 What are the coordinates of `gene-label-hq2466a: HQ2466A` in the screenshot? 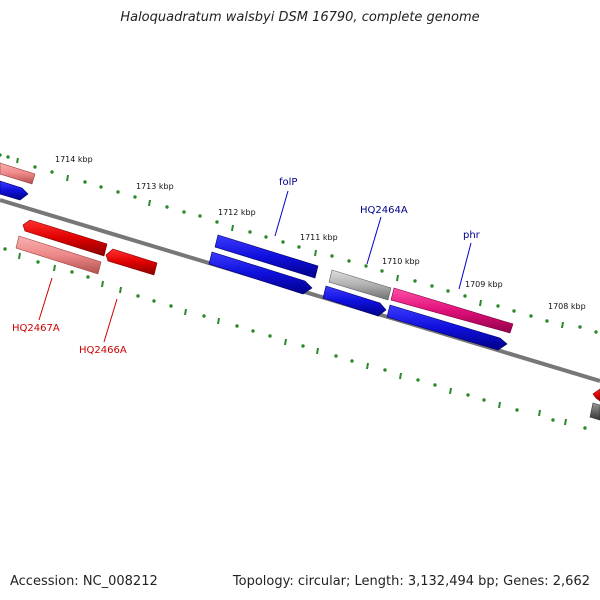 It's located at (103, 350).